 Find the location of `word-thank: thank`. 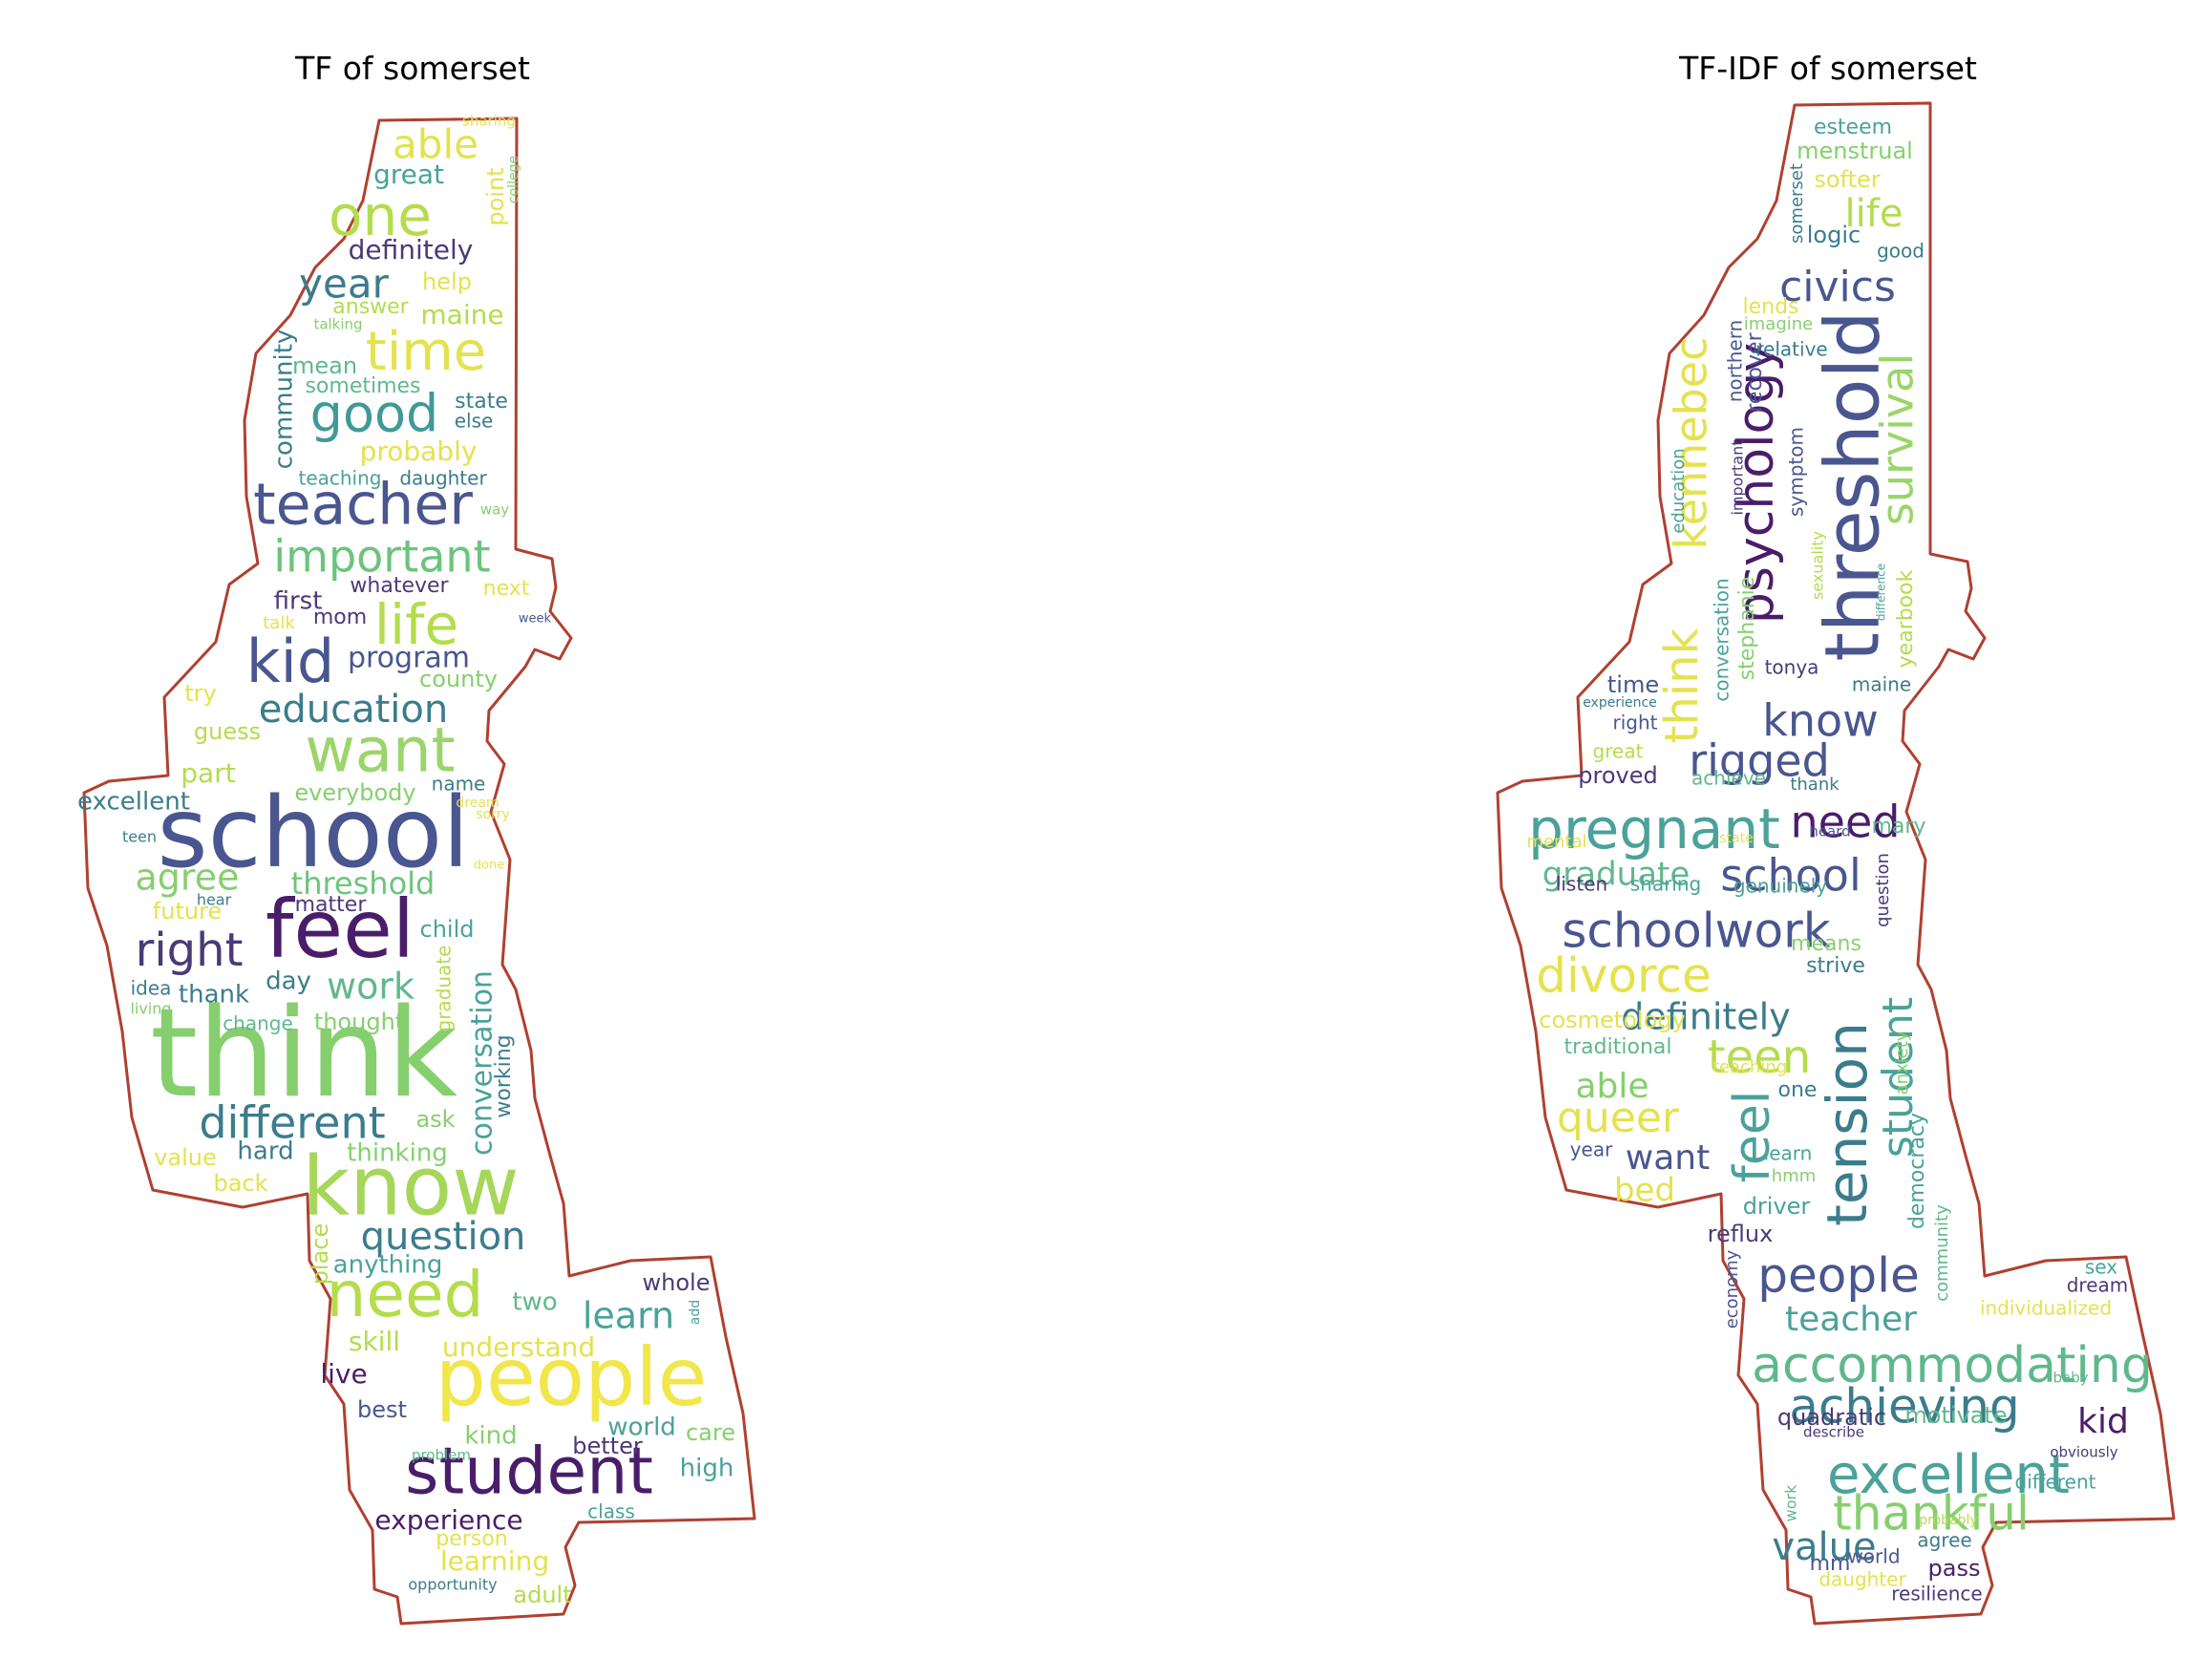

word-thank: thank is located at coordinates (1815, 785).